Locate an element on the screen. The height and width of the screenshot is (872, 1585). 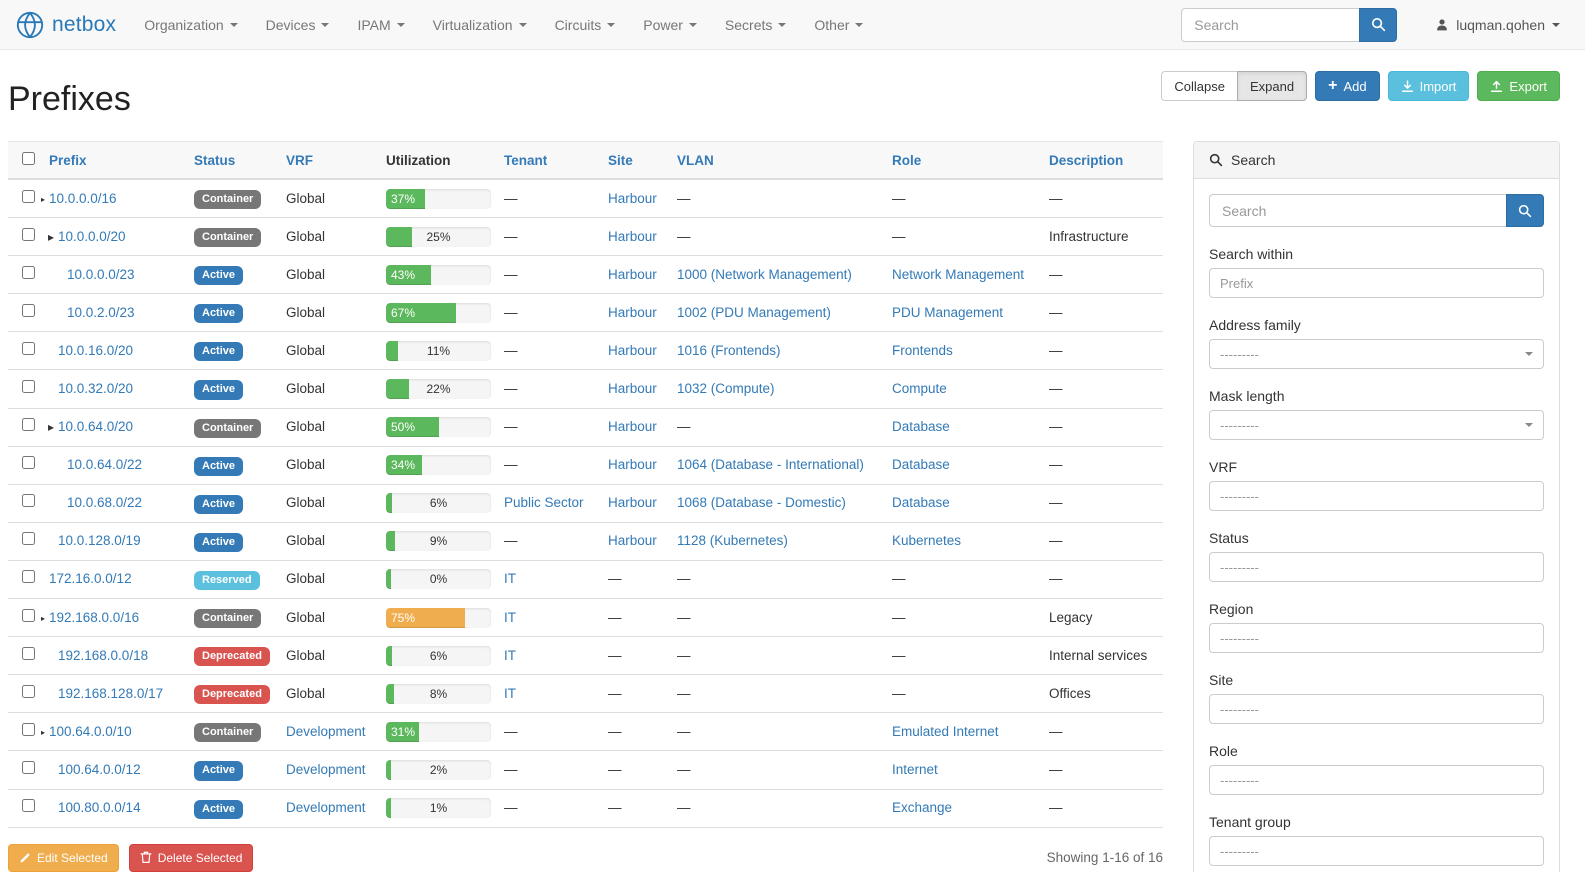
filter-select-tenant-group: --------- is located at coordinates (1376, 851).